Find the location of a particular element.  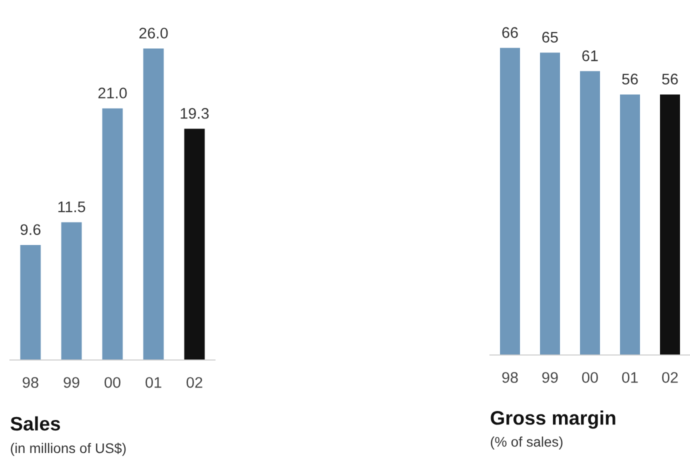

data-label: 26.0 is located at coordinates (153, 33).